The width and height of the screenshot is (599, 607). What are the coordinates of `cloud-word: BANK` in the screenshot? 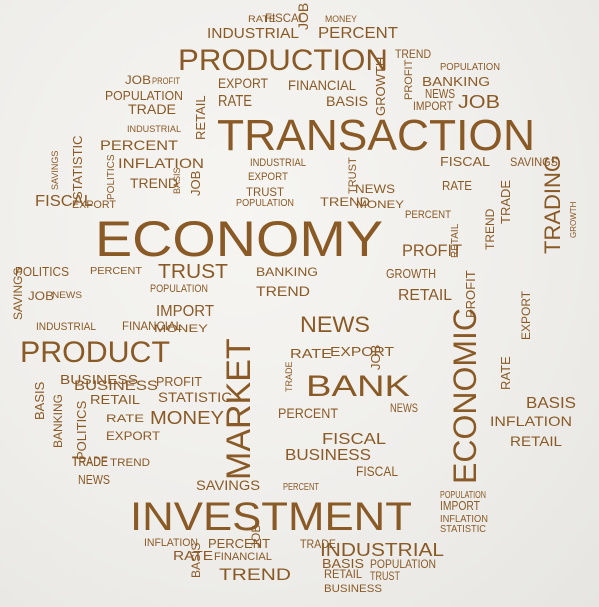 It's located at (358, 386).